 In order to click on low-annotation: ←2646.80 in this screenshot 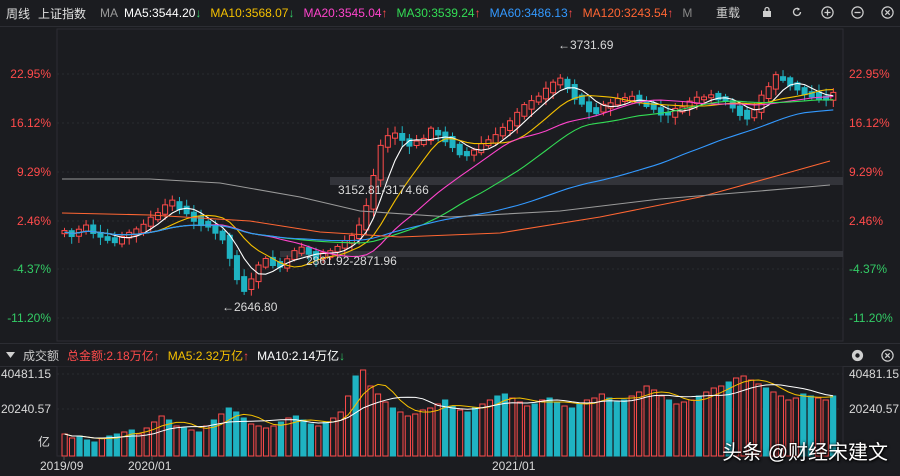, I will do `click(250, 307)`.